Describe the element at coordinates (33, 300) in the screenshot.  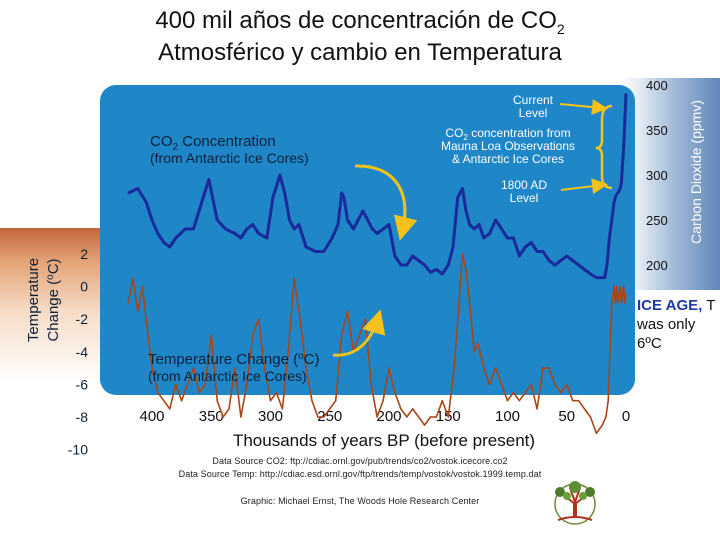
I see `left-axis-label-line1: Temperature` at that location.